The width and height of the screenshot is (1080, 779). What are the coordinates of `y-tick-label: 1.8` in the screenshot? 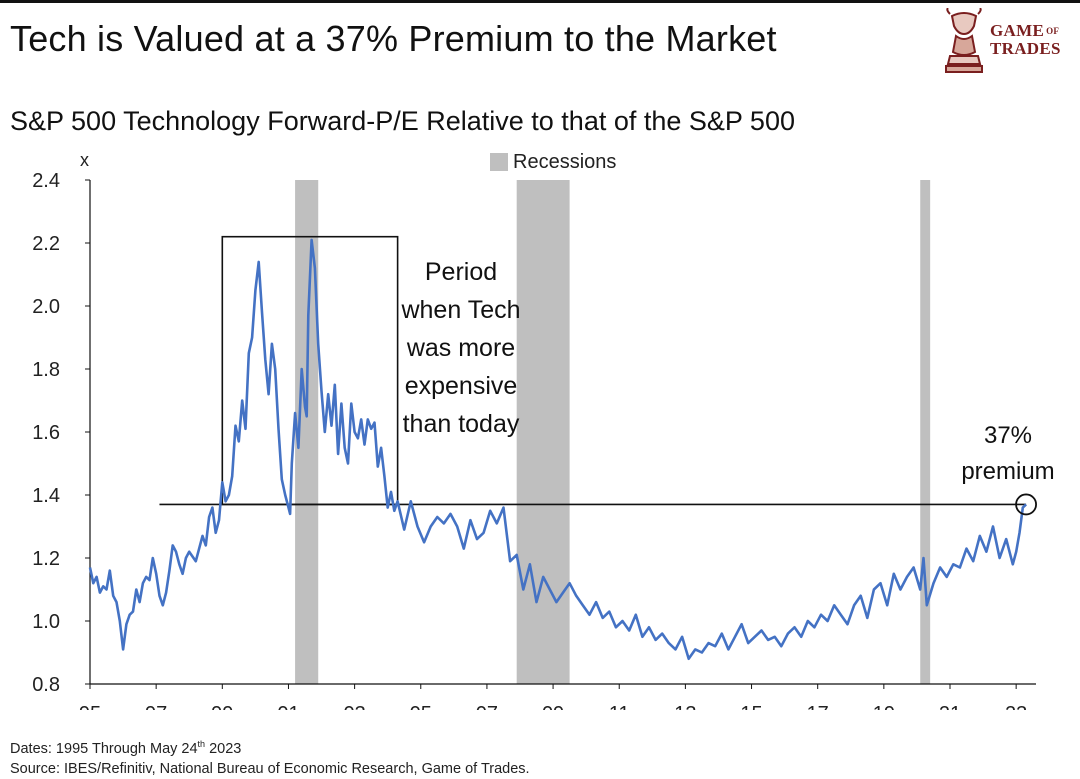 It's located at (46, 370).